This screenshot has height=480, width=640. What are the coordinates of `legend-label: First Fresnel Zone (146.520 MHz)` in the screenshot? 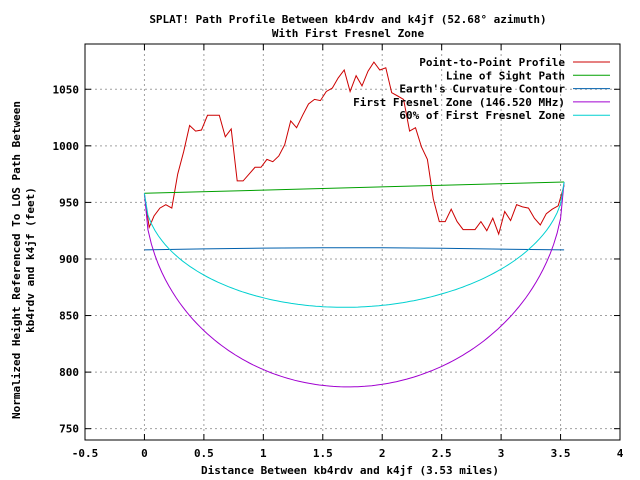 It's located at (459, 102).